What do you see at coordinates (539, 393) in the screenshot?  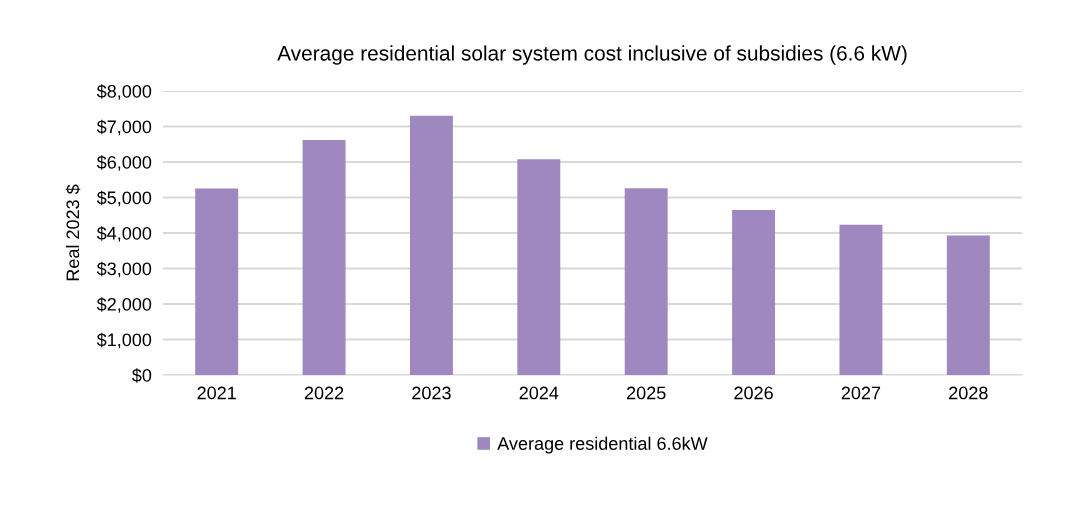 I see `x-tick-label: 2024` at bounding box center [539, 393].